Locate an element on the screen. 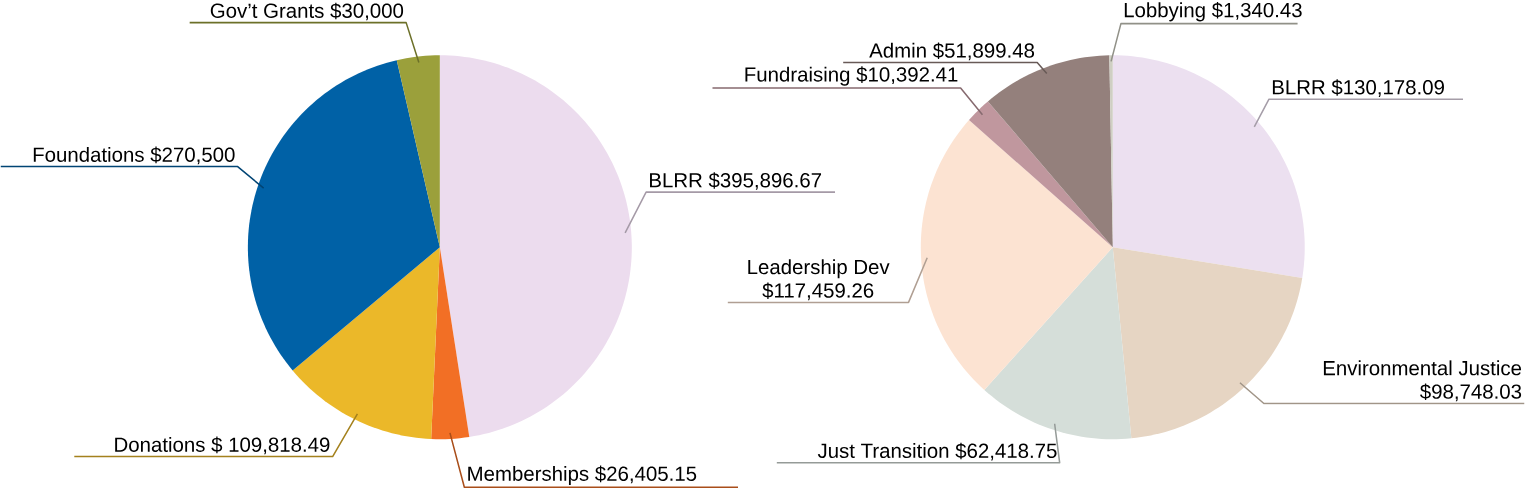 The image size is (1525, 488). slice-label: Leadership Dev is located at coordinates (819, 269).